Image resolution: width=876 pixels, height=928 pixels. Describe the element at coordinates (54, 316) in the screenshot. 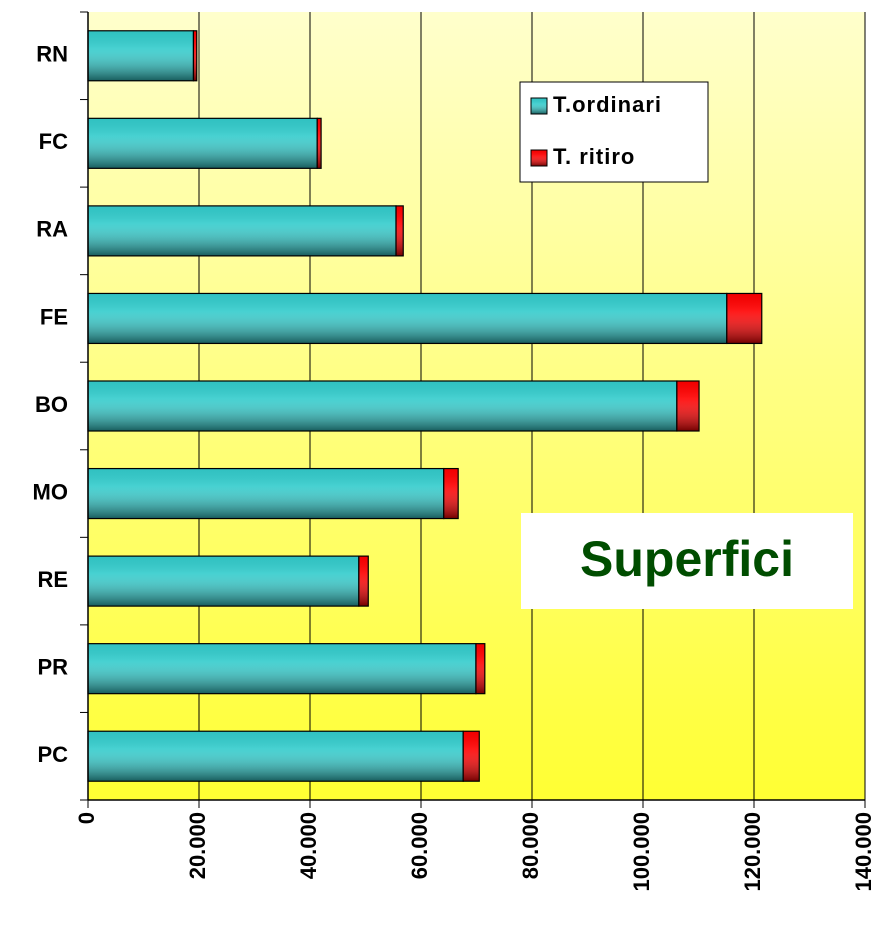

I see `y-tick-label: FE` at that location.